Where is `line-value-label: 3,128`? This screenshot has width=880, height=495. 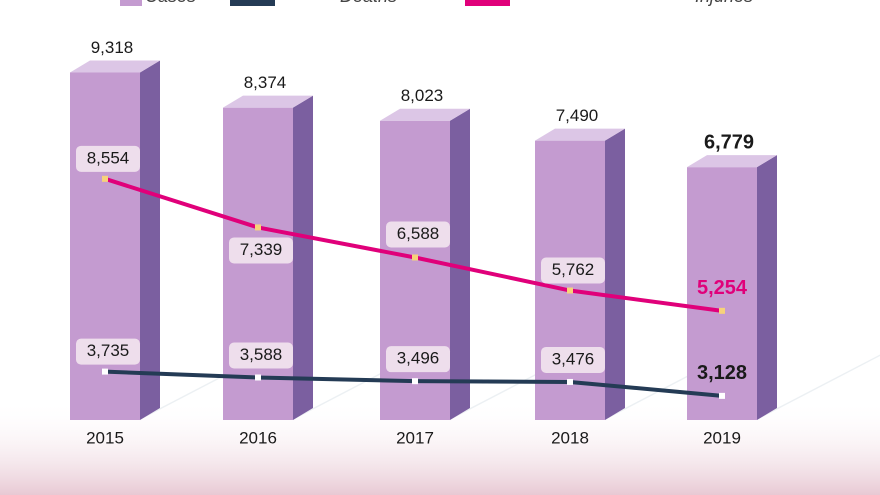 line-value-label: 3,128 is located at coordinates (722, 373).